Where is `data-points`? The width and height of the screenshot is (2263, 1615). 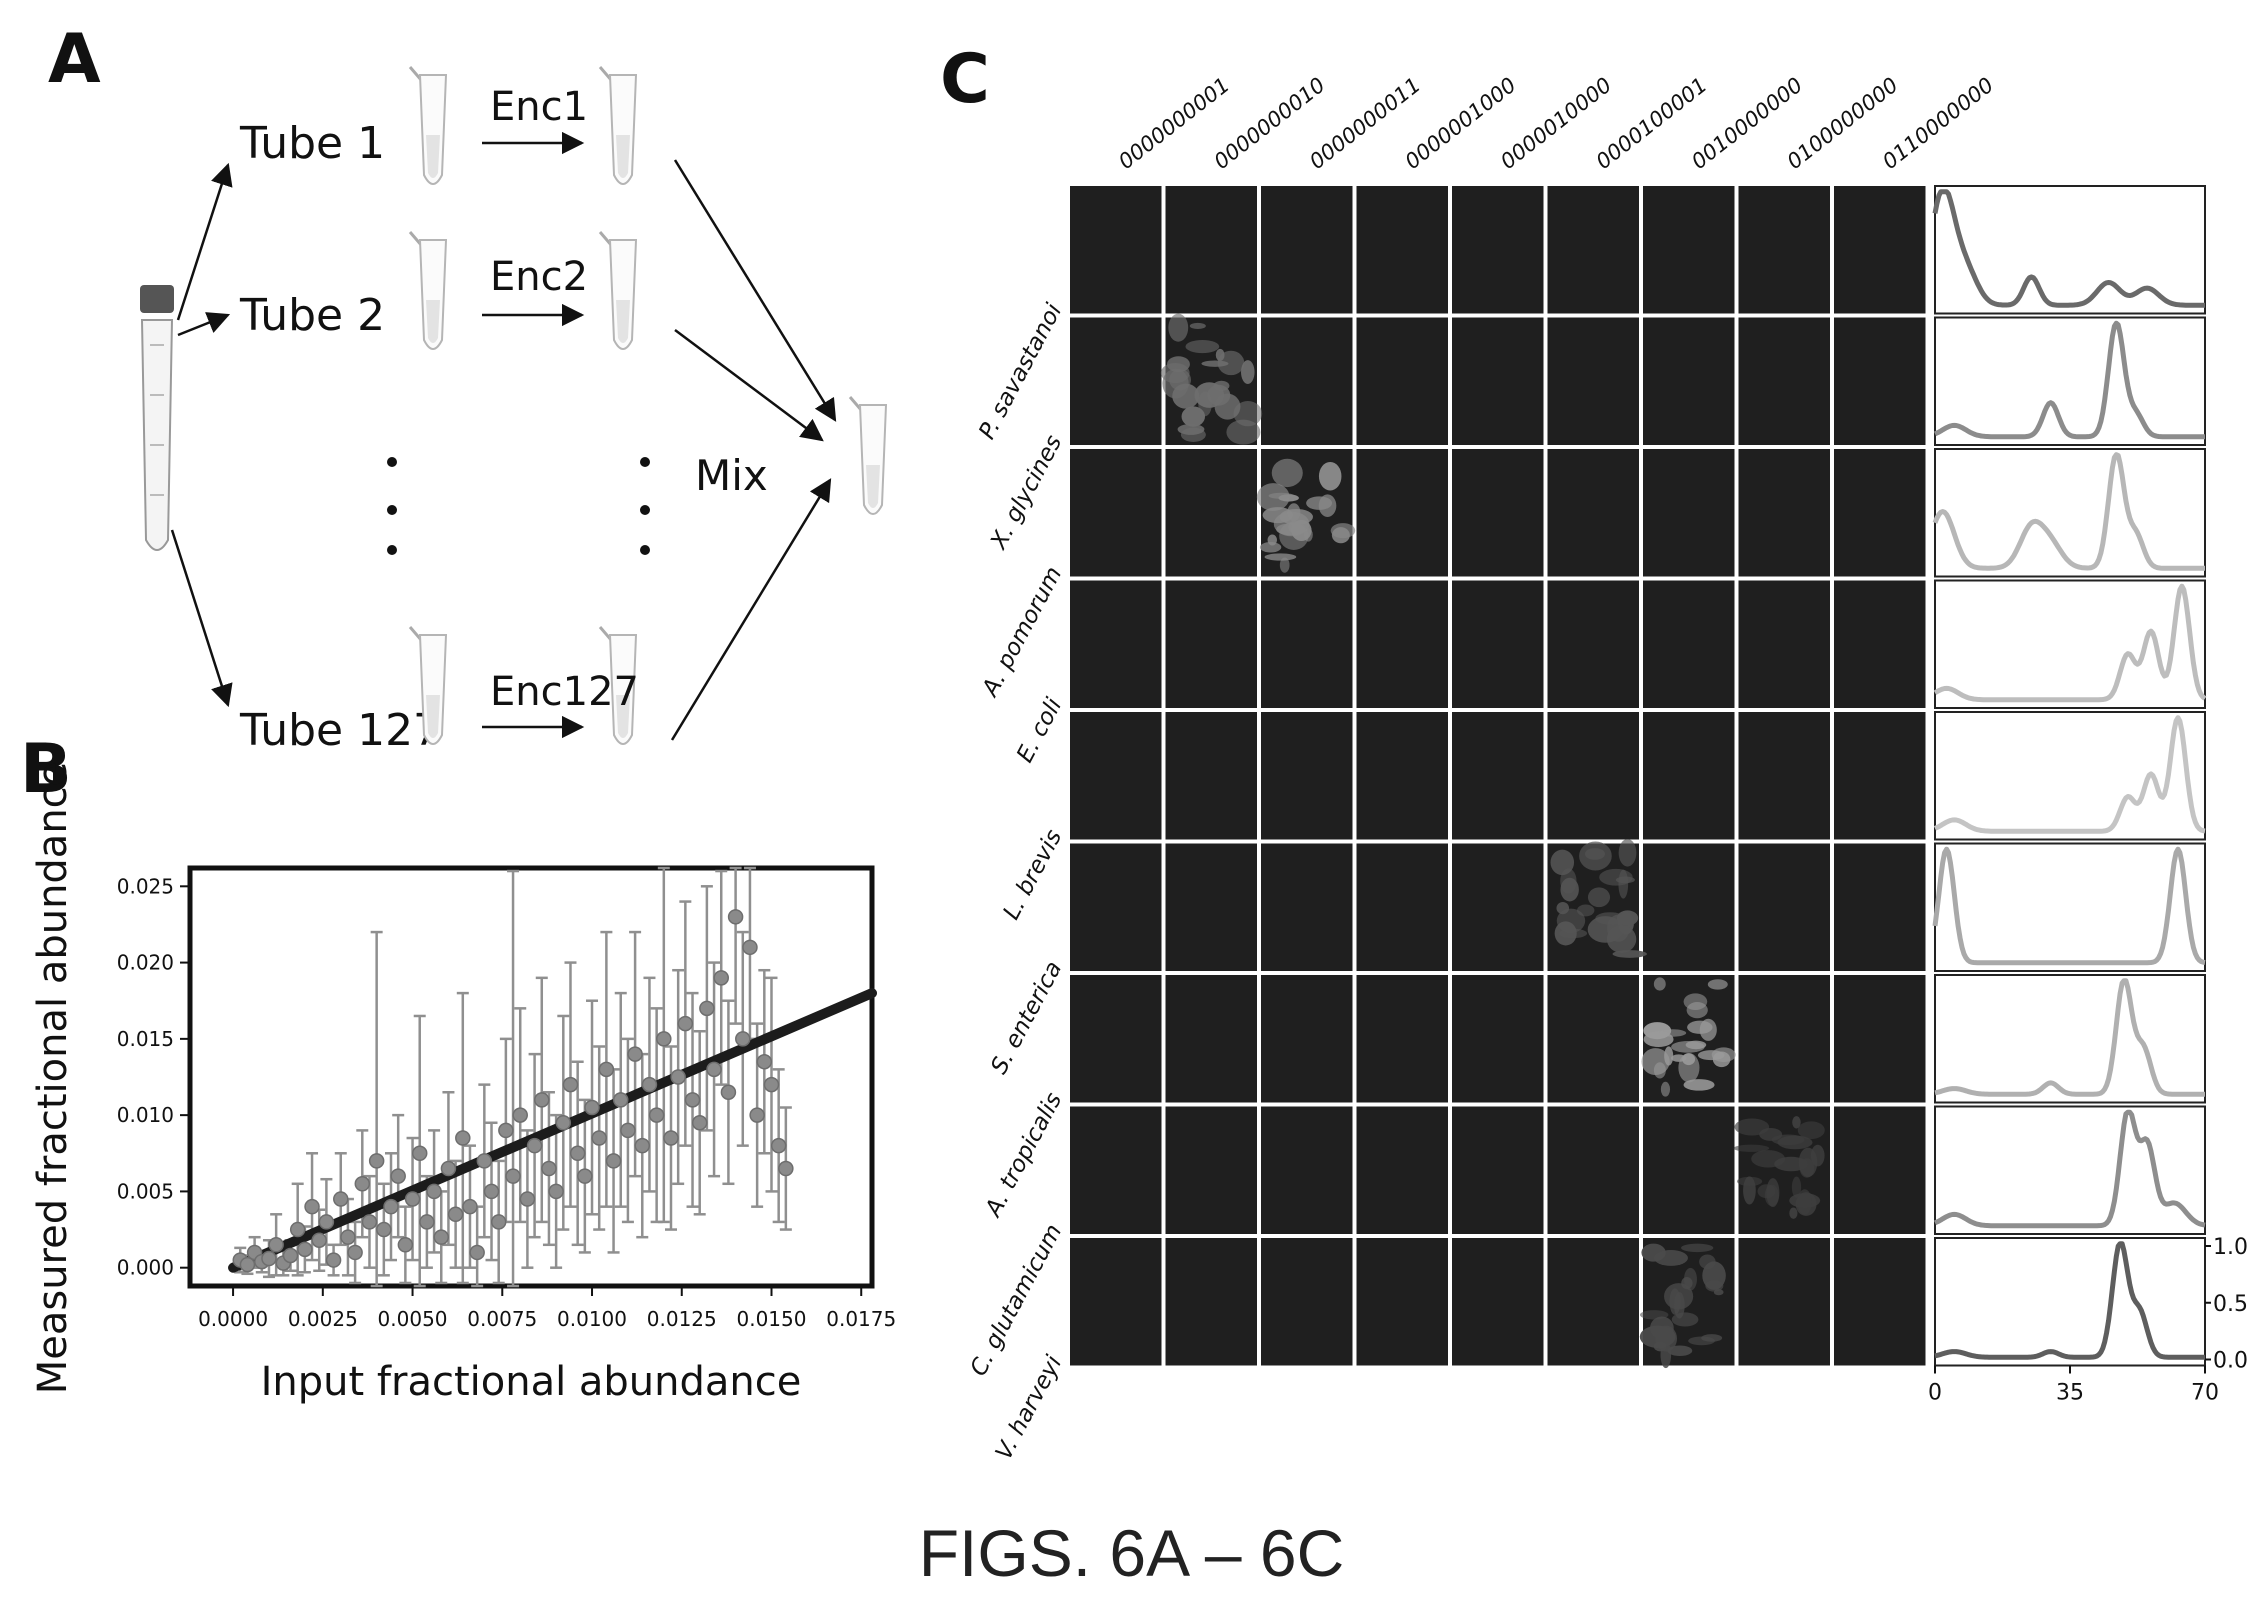 data-points is located at coordinates (513, 1091).